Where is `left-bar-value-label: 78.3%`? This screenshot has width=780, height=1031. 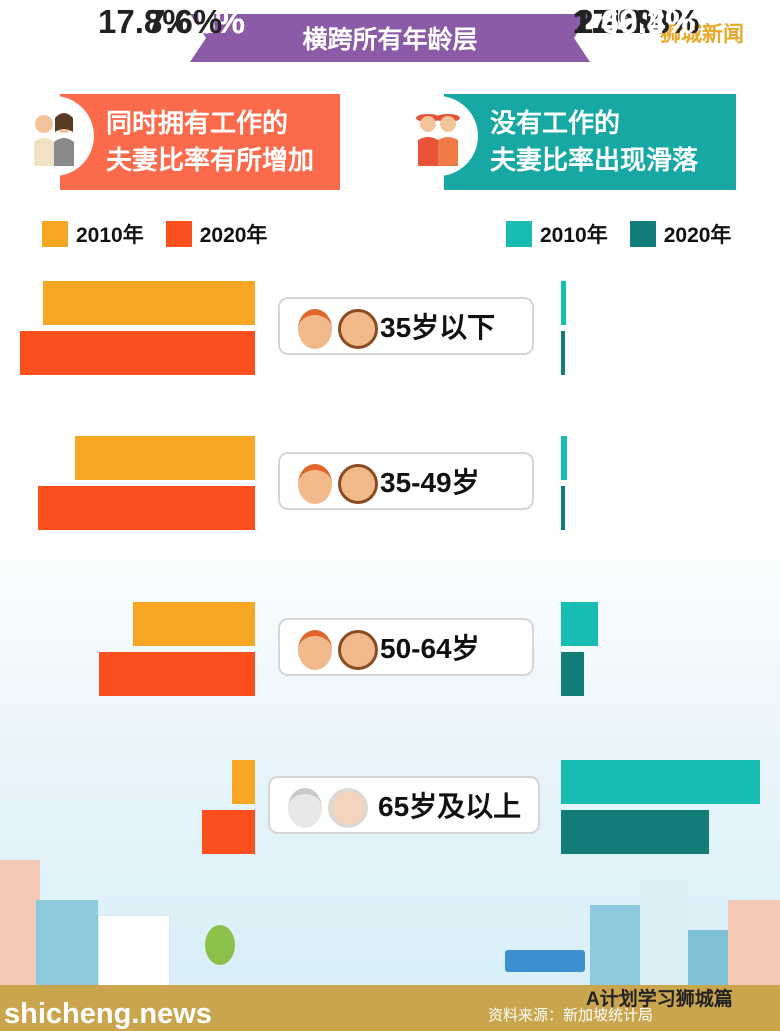 left-bar-value-label: 78.3% is located at coordinates (198, 21).